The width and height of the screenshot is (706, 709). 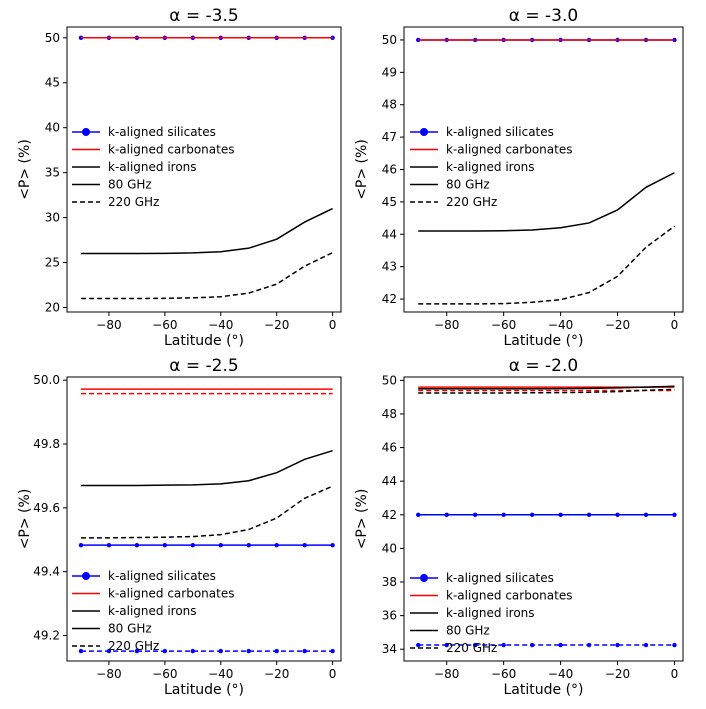 What do you see at coordinates (52, 263) in the screenshot?
I see `y-tick-label: 25` at bounding box center [52, 263].